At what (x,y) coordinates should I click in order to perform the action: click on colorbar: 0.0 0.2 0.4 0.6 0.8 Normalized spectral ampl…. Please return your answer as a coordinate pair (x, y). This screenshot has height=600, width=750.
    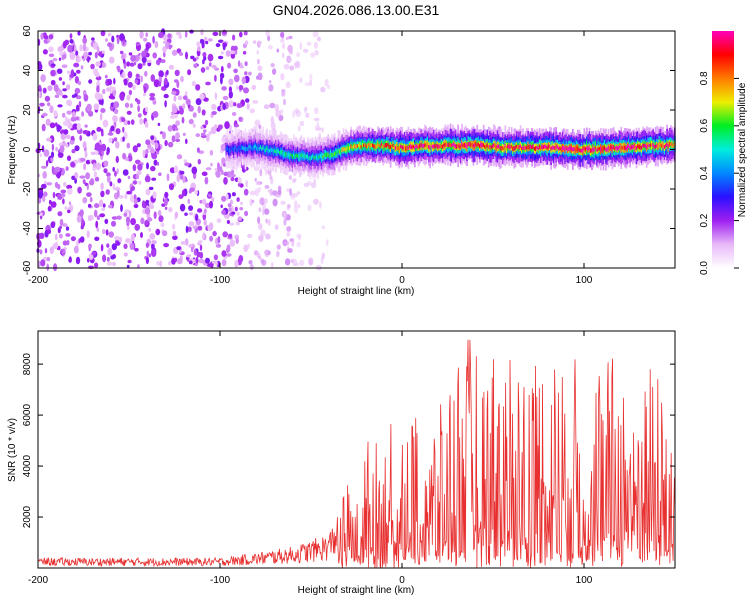
    Looking at the image, I should click on (723, 153).